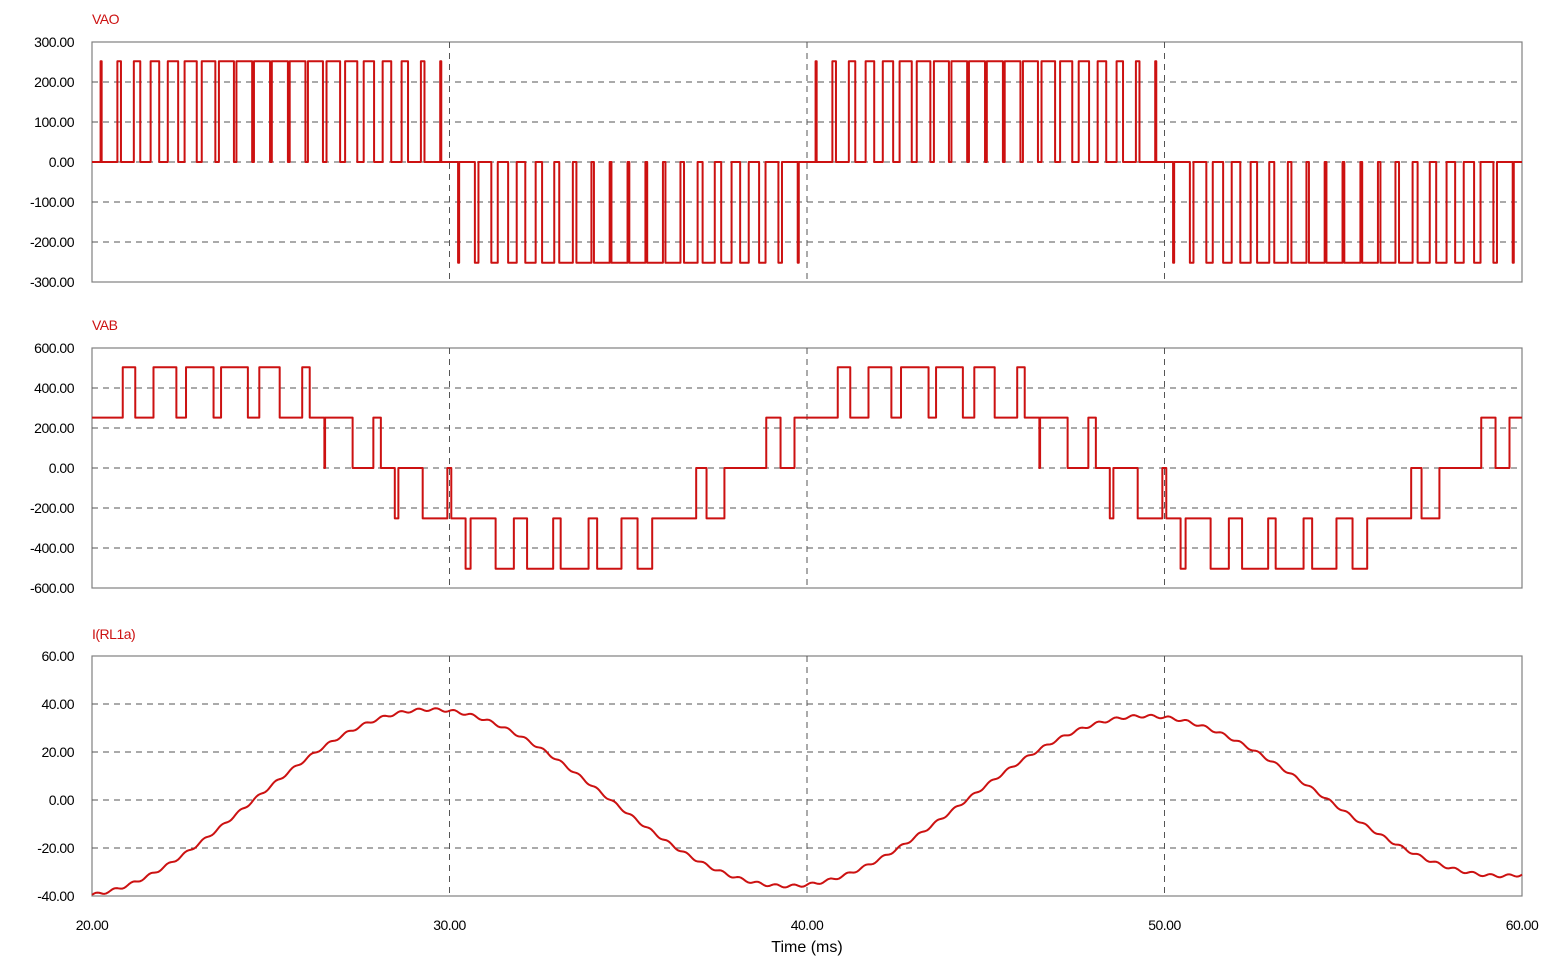 Image resolution: width=1544 pixels, height=965 pixels. What do you see at coordinates (1522, 925) in the screenshot?
I see `x-tick-label: 60.00` at bounding box center [1522, 925].